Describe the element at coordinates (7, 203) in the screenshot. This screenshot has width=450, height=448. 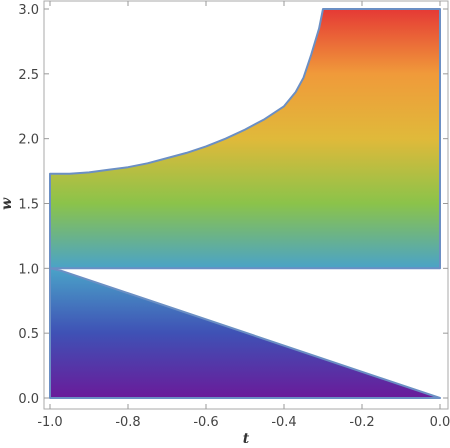
I see `y-axis-label: w` at that location.